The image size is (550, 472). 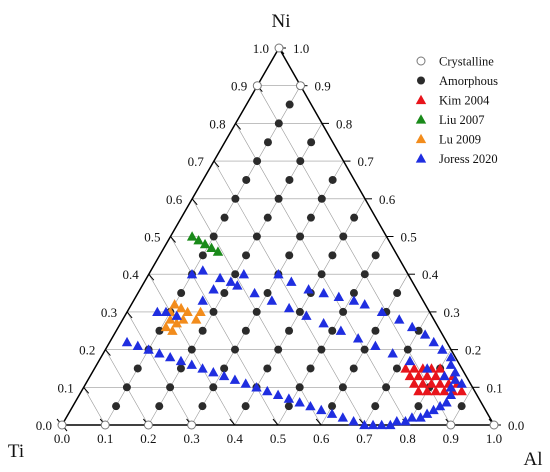 What do you see at coordinates (174, 199) in the screenshot?
I see `left-tick-label: 0.6` at bounding box center [174, 199].